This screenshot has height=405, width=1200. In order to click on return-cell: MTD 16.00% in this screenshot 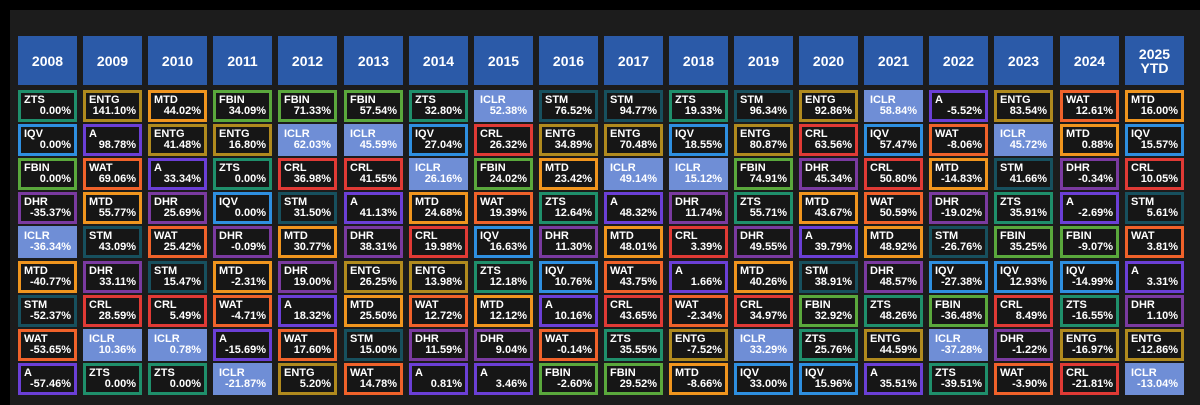, I will do `click(1154, 106)`.